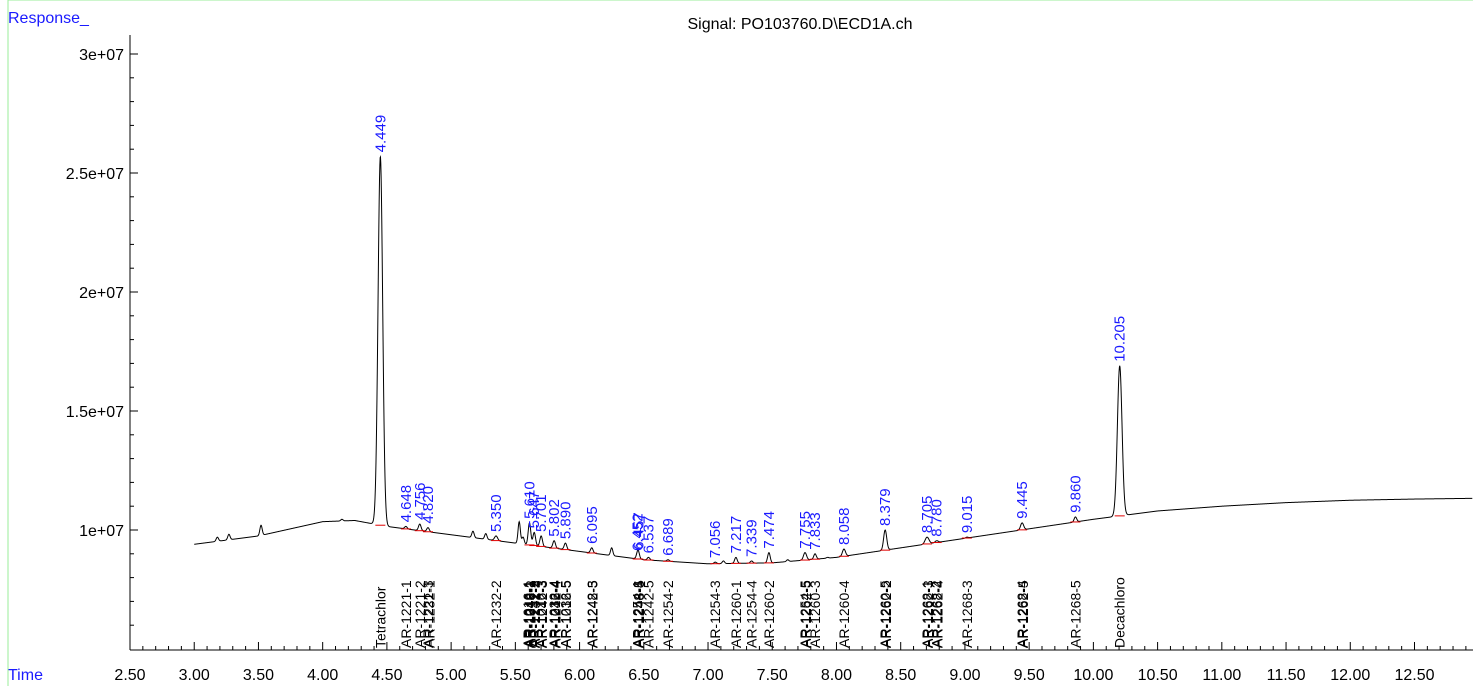 The height and width of the screenshot is (686, 1473). Describe the element at coordinates (668, 537) in the screenshot. I see `peak-label: 6.689` at that location.